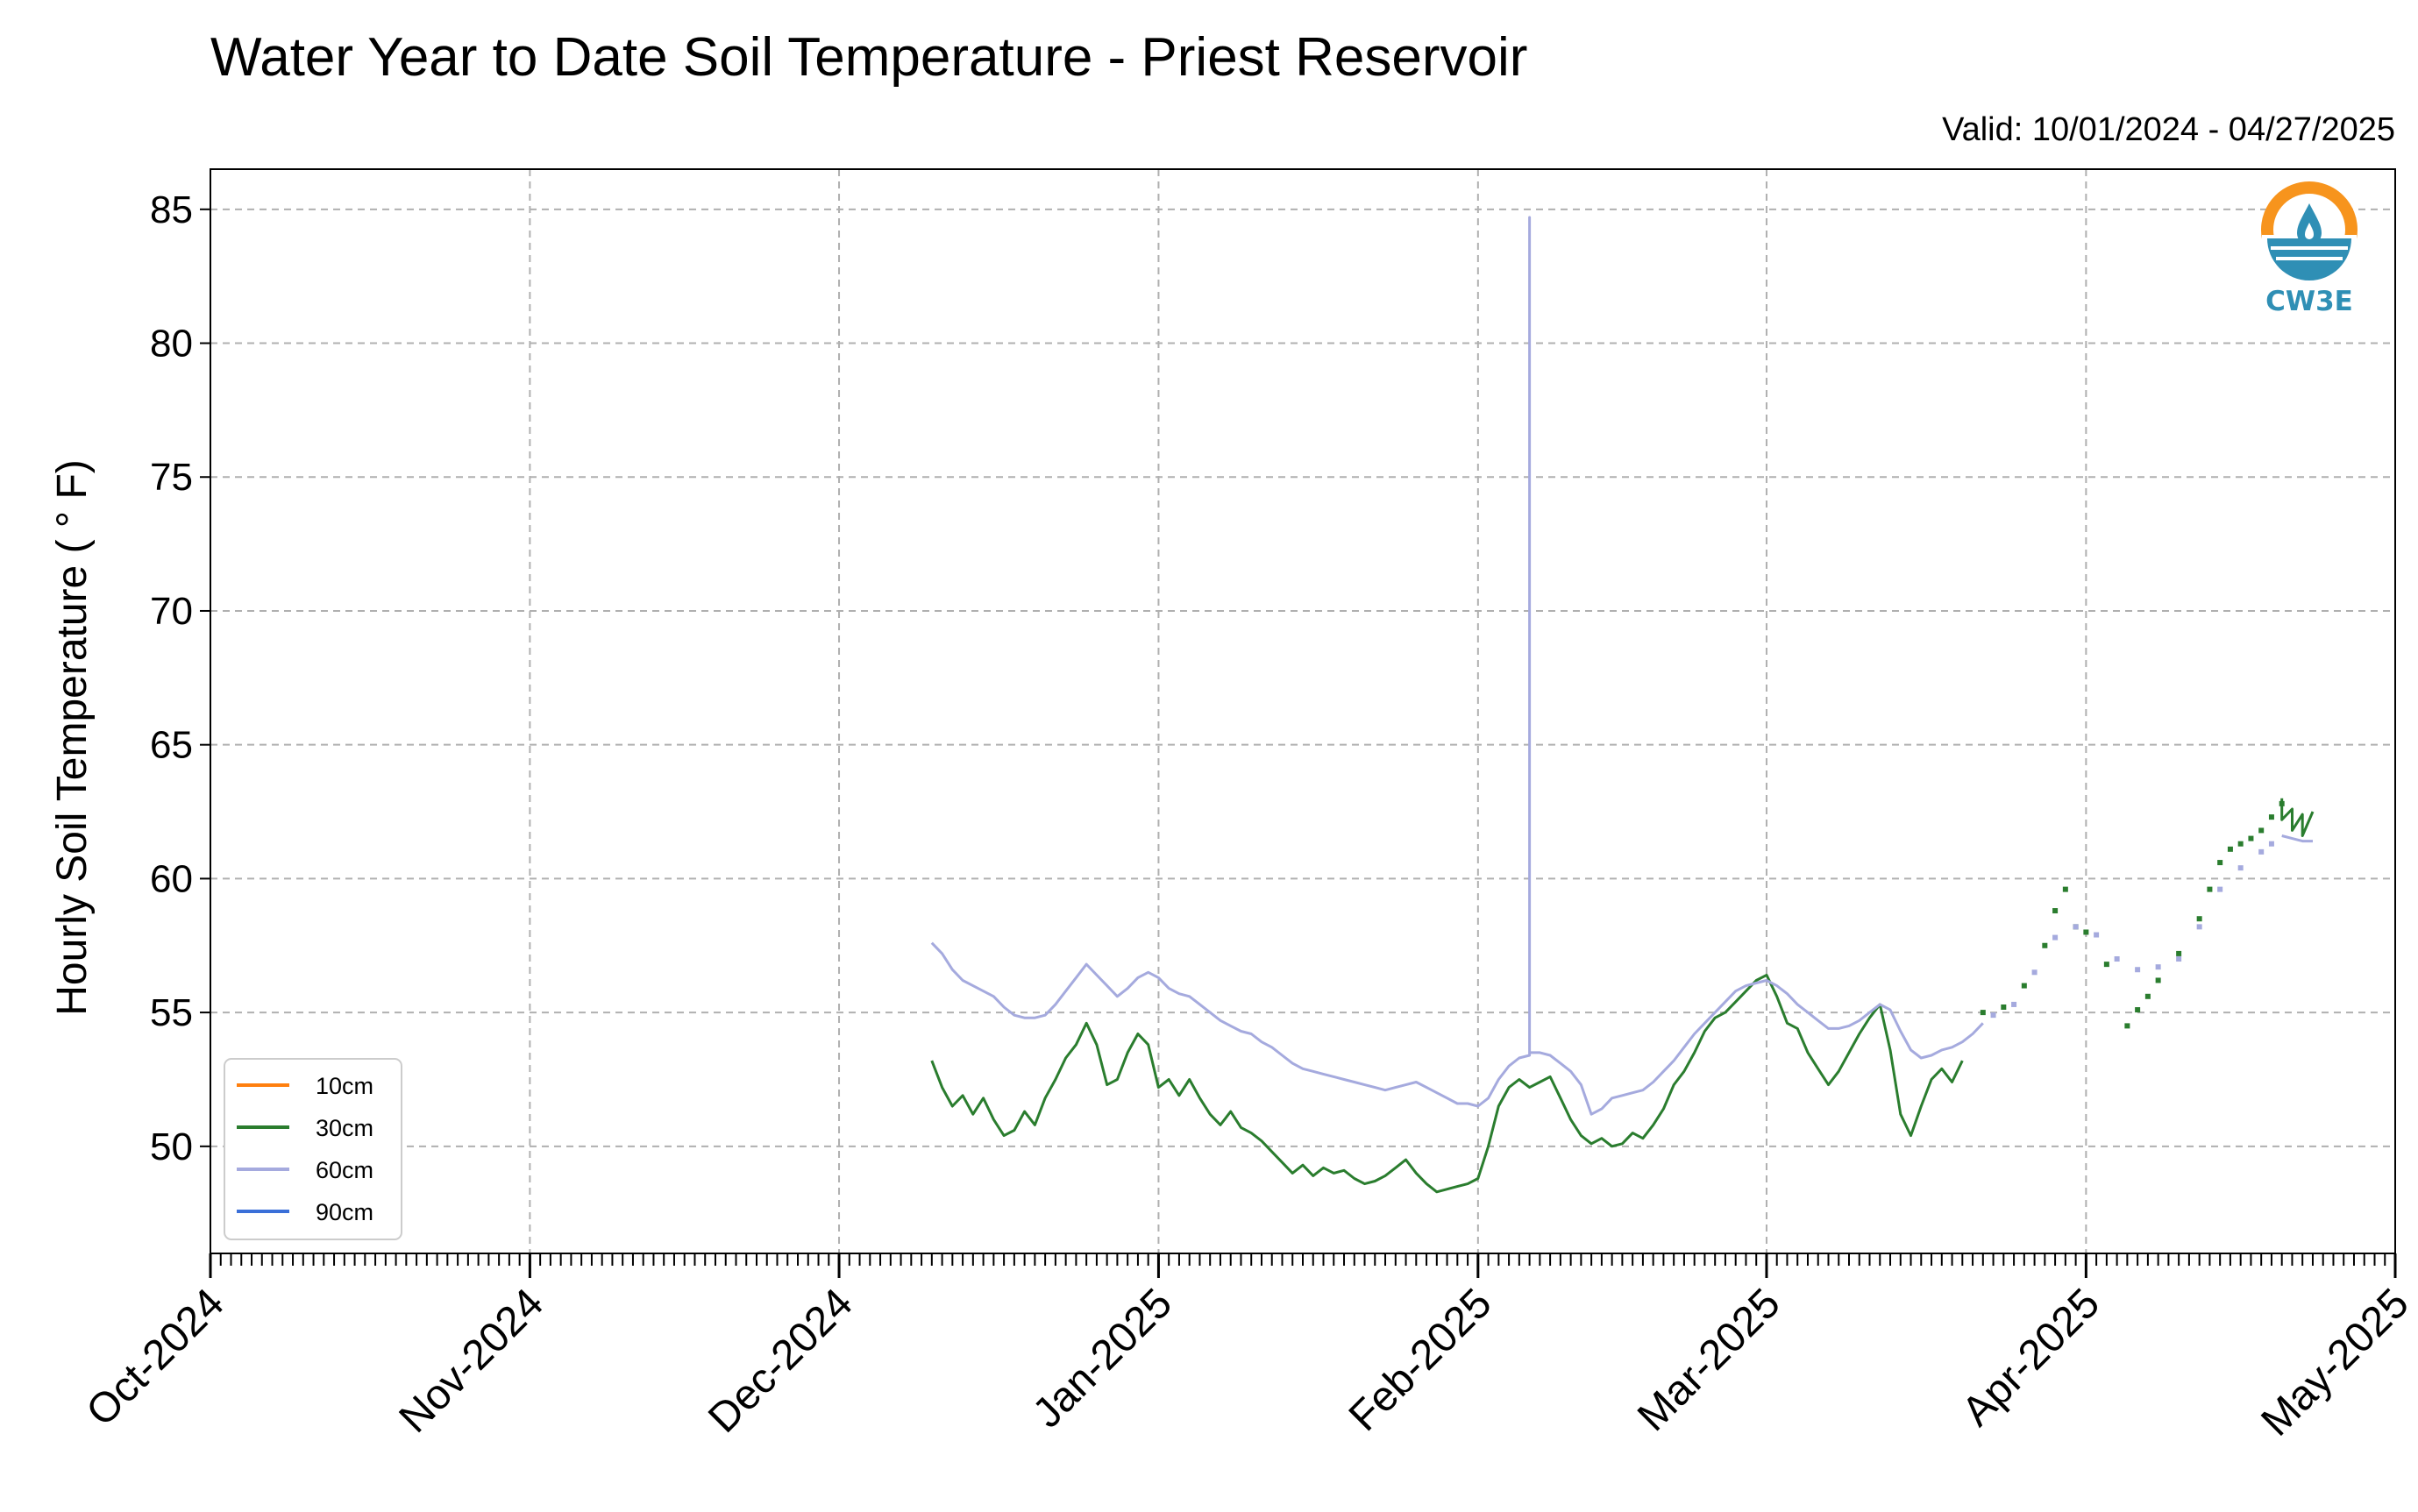  I want to click on legend-label: 60cm, so click(344, 1170).